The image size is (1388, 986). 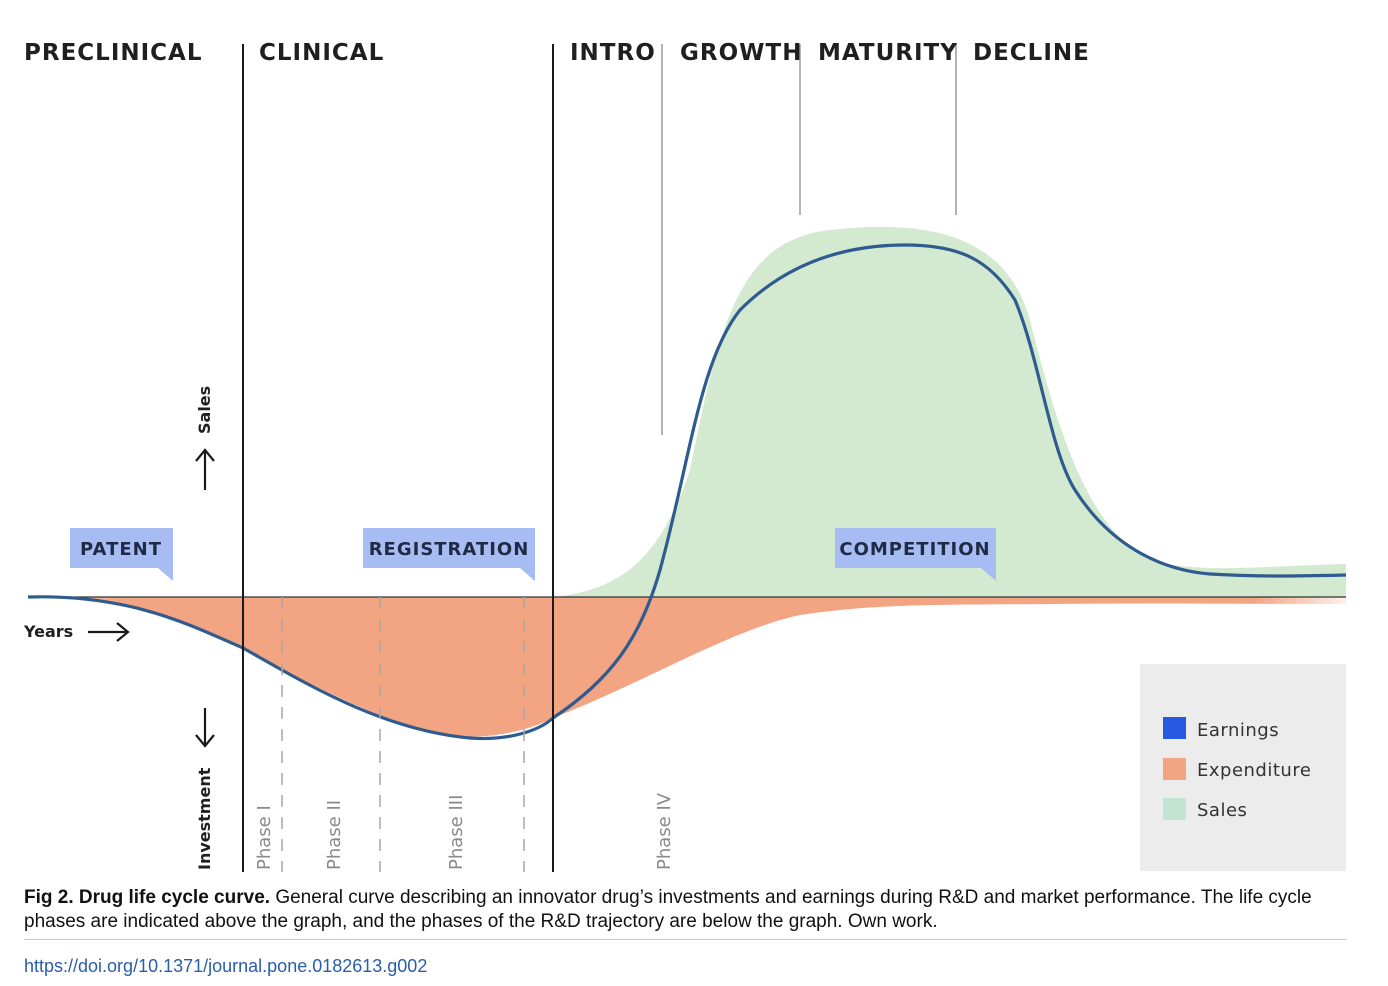 I want to click on legend-label-sales: Sales, so click(x=1222, y=810).